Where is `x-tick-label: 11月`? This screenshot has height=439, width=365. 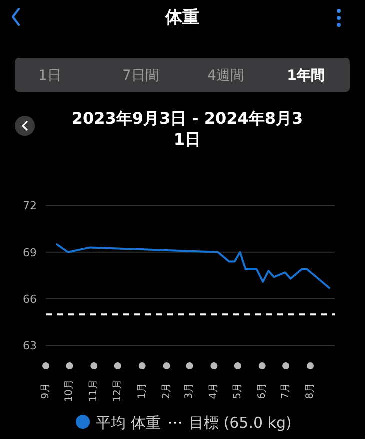
x-tick-label: 11月 is located at coordinates (94, 391).